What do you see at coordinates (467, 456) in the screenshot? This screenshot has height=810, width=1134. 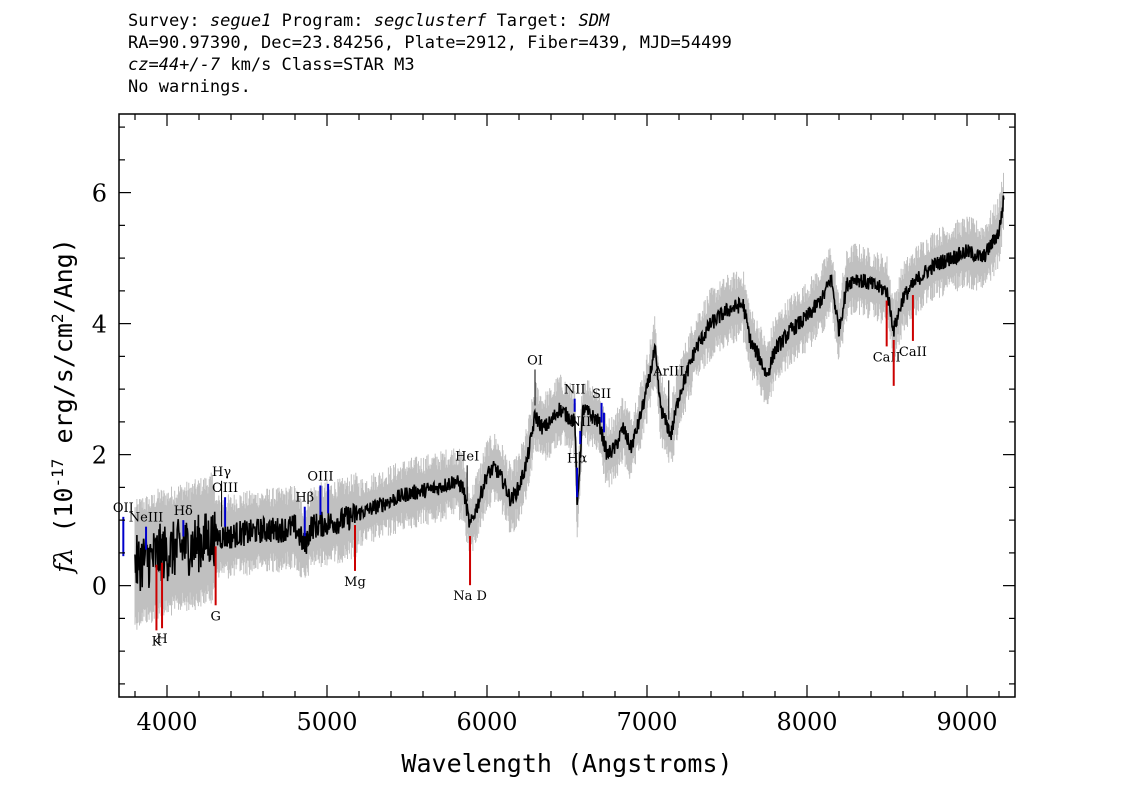 I see `line-label-hei: HeI` at bounding box center [467, 456].